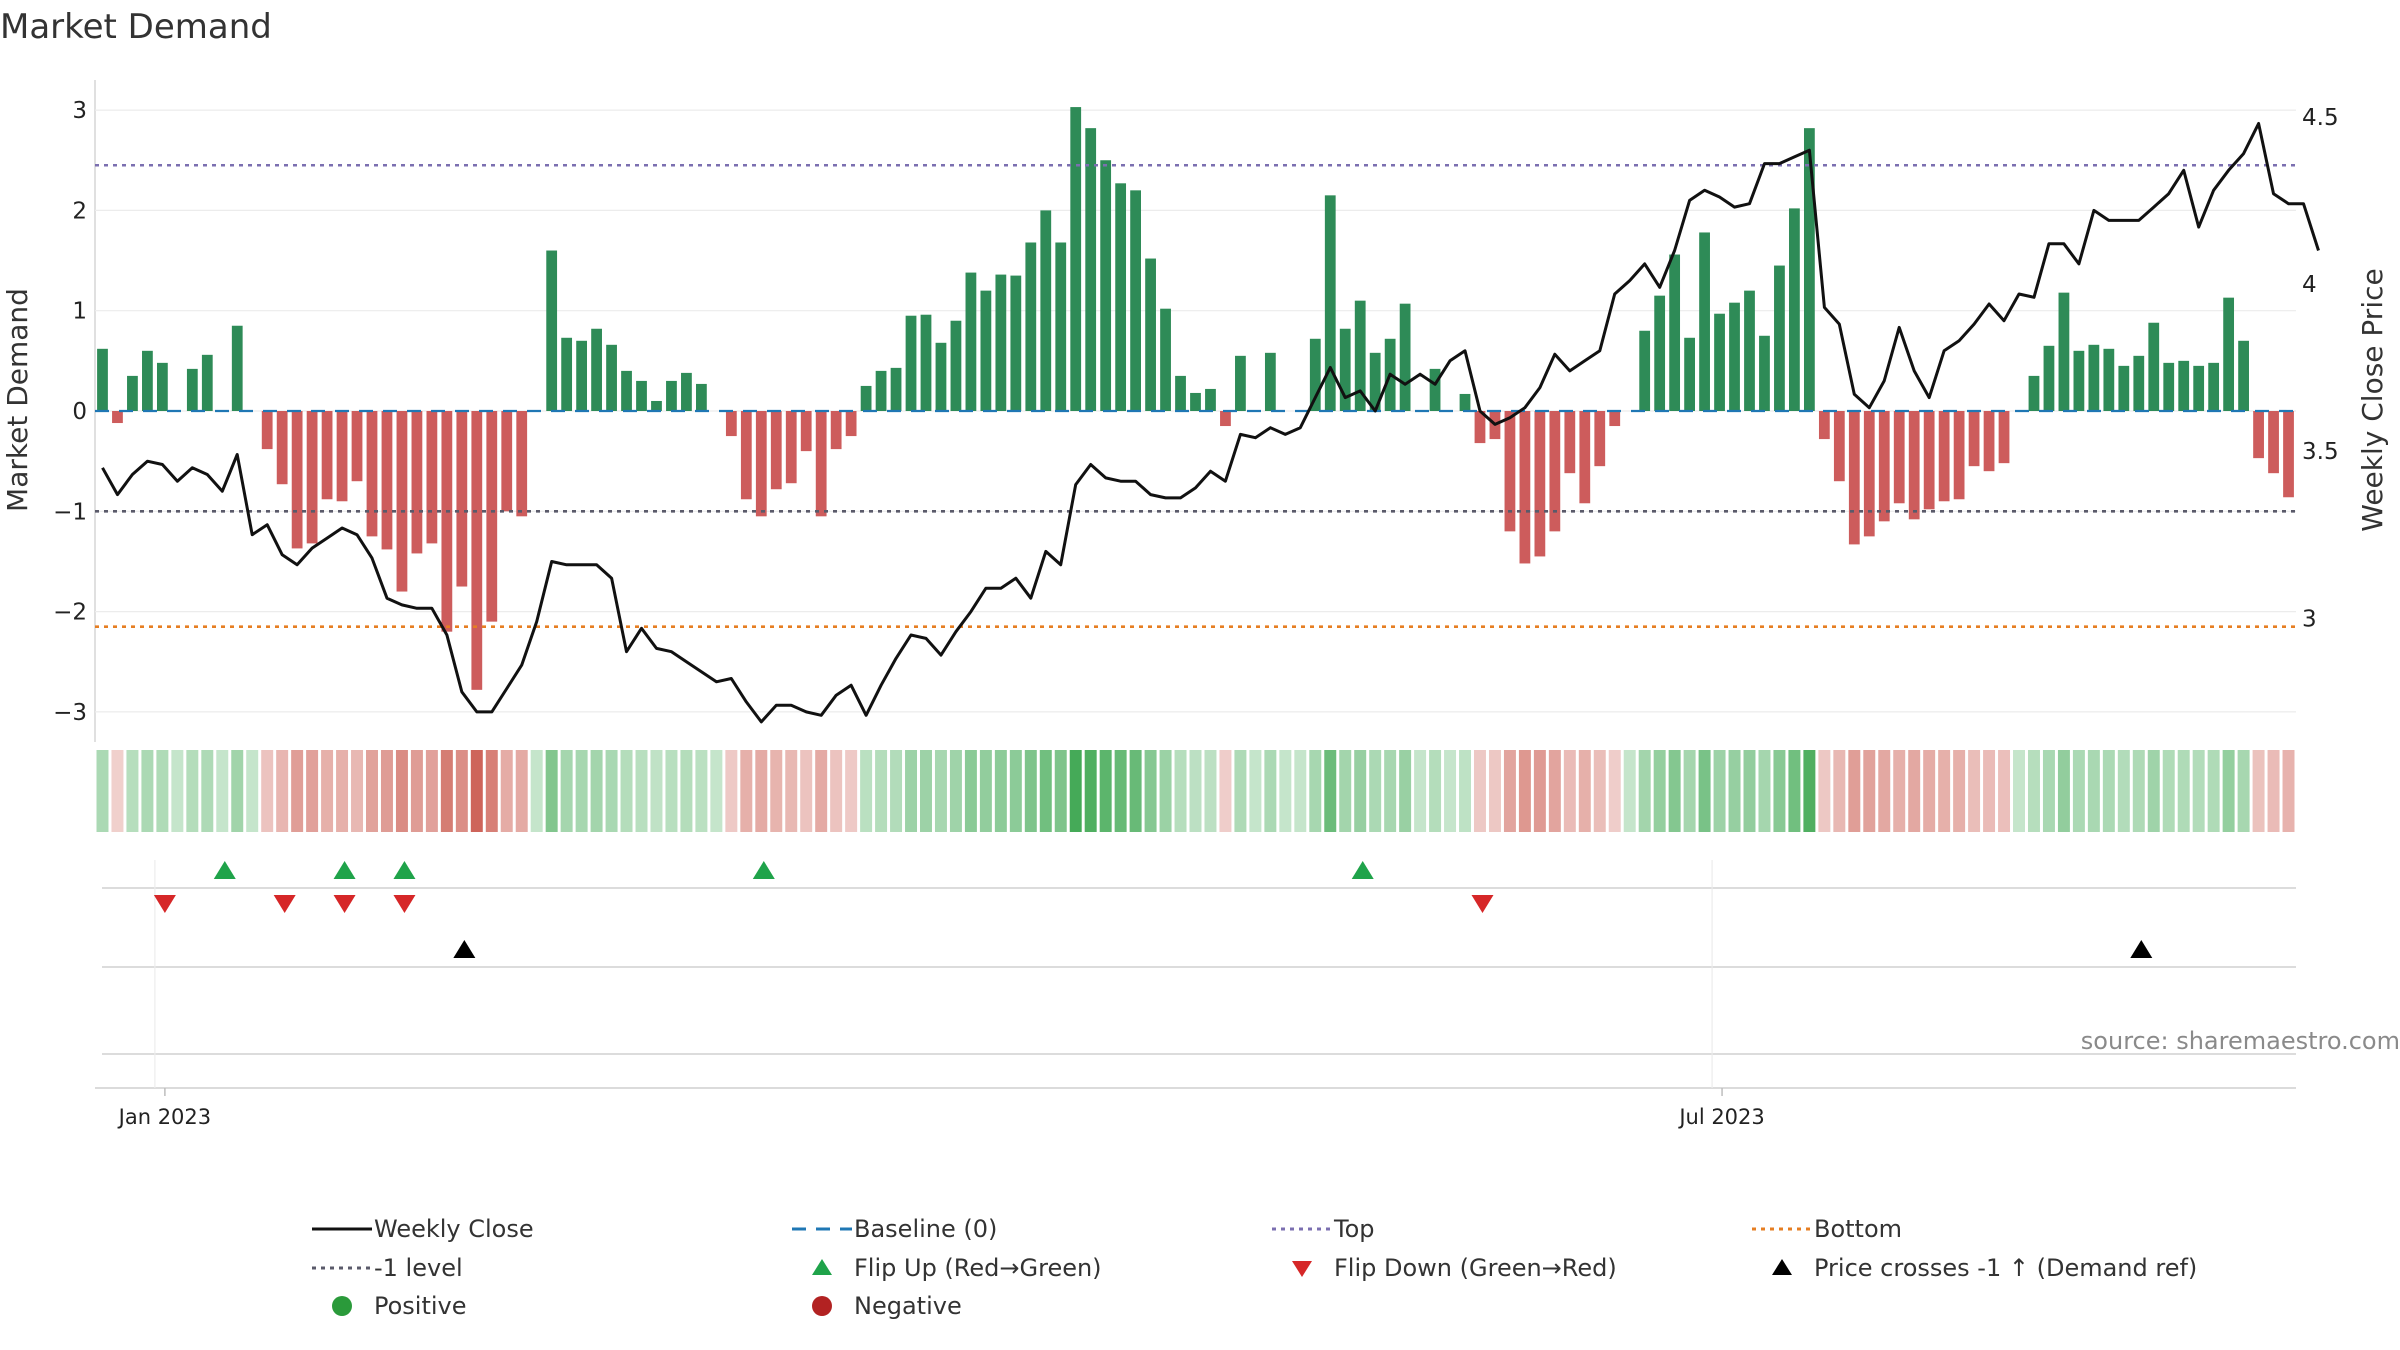 This screenshot has width=2400, height=1350. What do you see at coordinates (2372, 399) in the screenshot?
I see `y2-axis-label: Weekly Close Price` at bounding box center [2372, 399].